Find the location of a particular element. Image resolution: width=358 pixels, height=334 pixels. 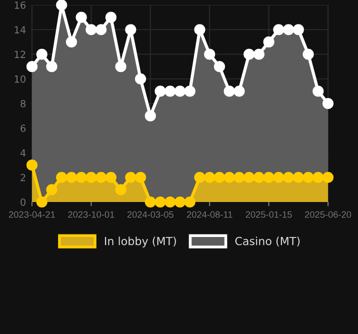

y-tick-label: 6 is located at coordinates (23, 128).